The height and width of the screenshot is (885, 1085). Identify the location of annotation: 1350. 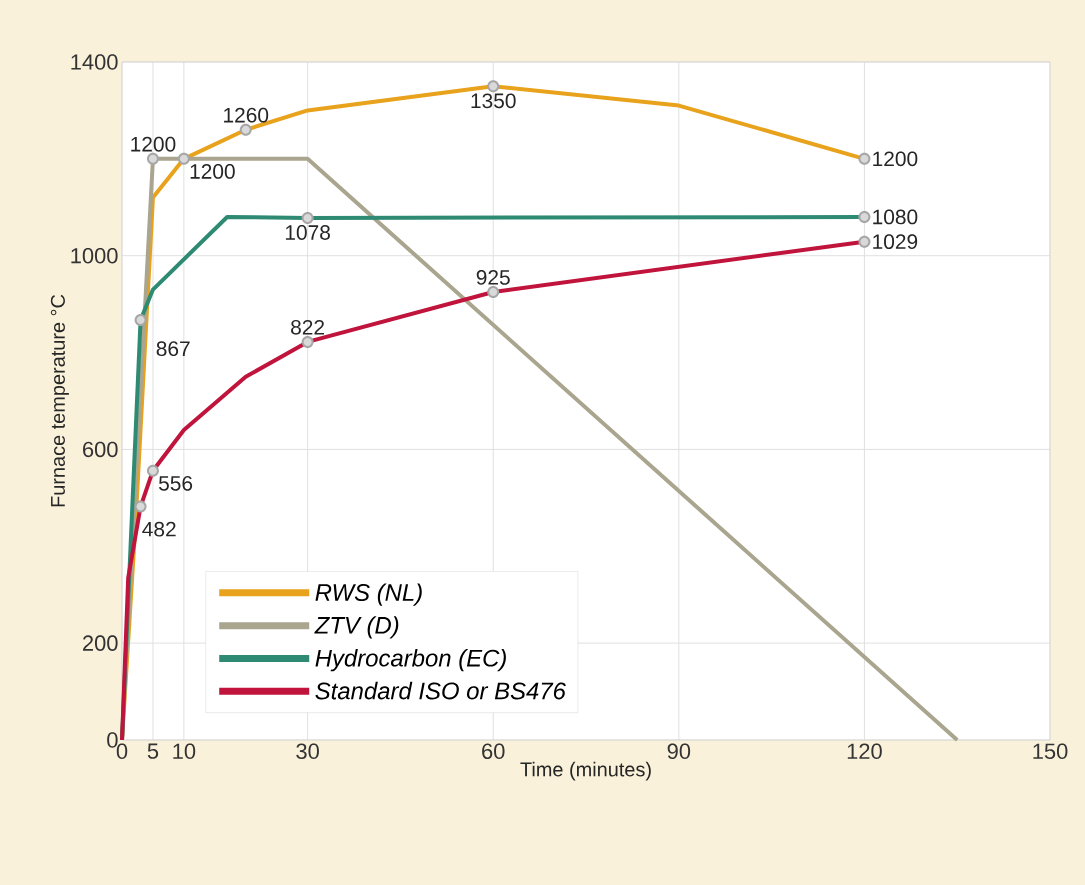
(493, 101).